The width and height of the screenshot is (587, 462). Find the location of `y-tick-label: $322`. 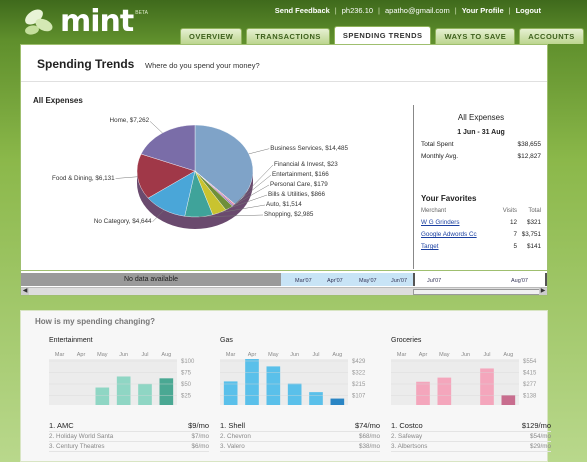

y-tick-label: $322 is located at coordinates (359, 374).